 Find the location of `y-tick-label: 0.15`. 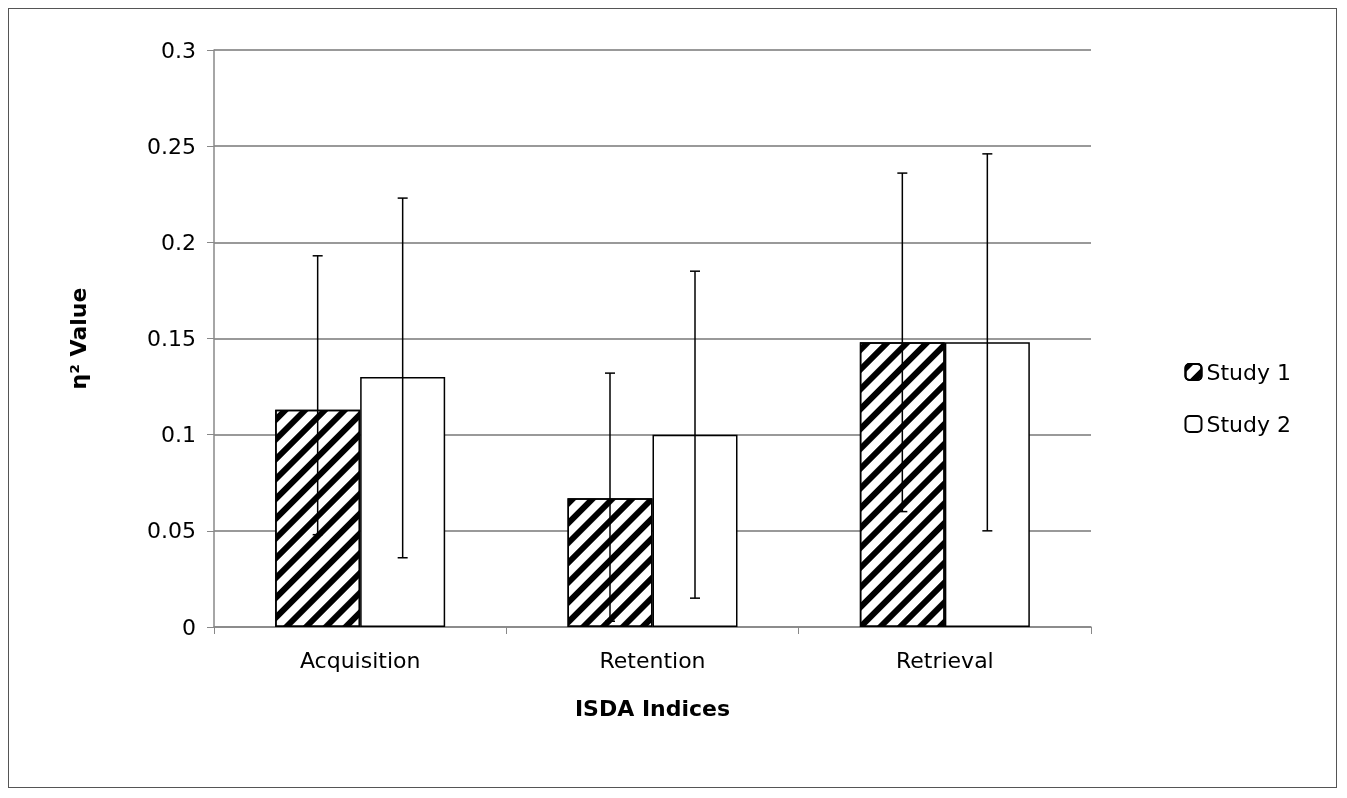

y-tick-label: 0.15 is located at coordinates (171, 338).